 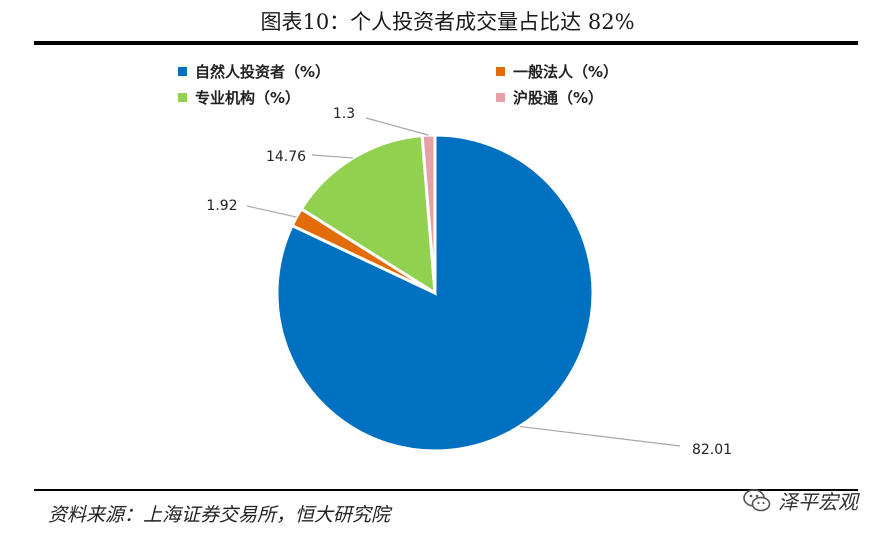 What do you see at coordinates (600, 436) in the screenshot?
I see `leader-line-individual` at bounding box center [600, 436].